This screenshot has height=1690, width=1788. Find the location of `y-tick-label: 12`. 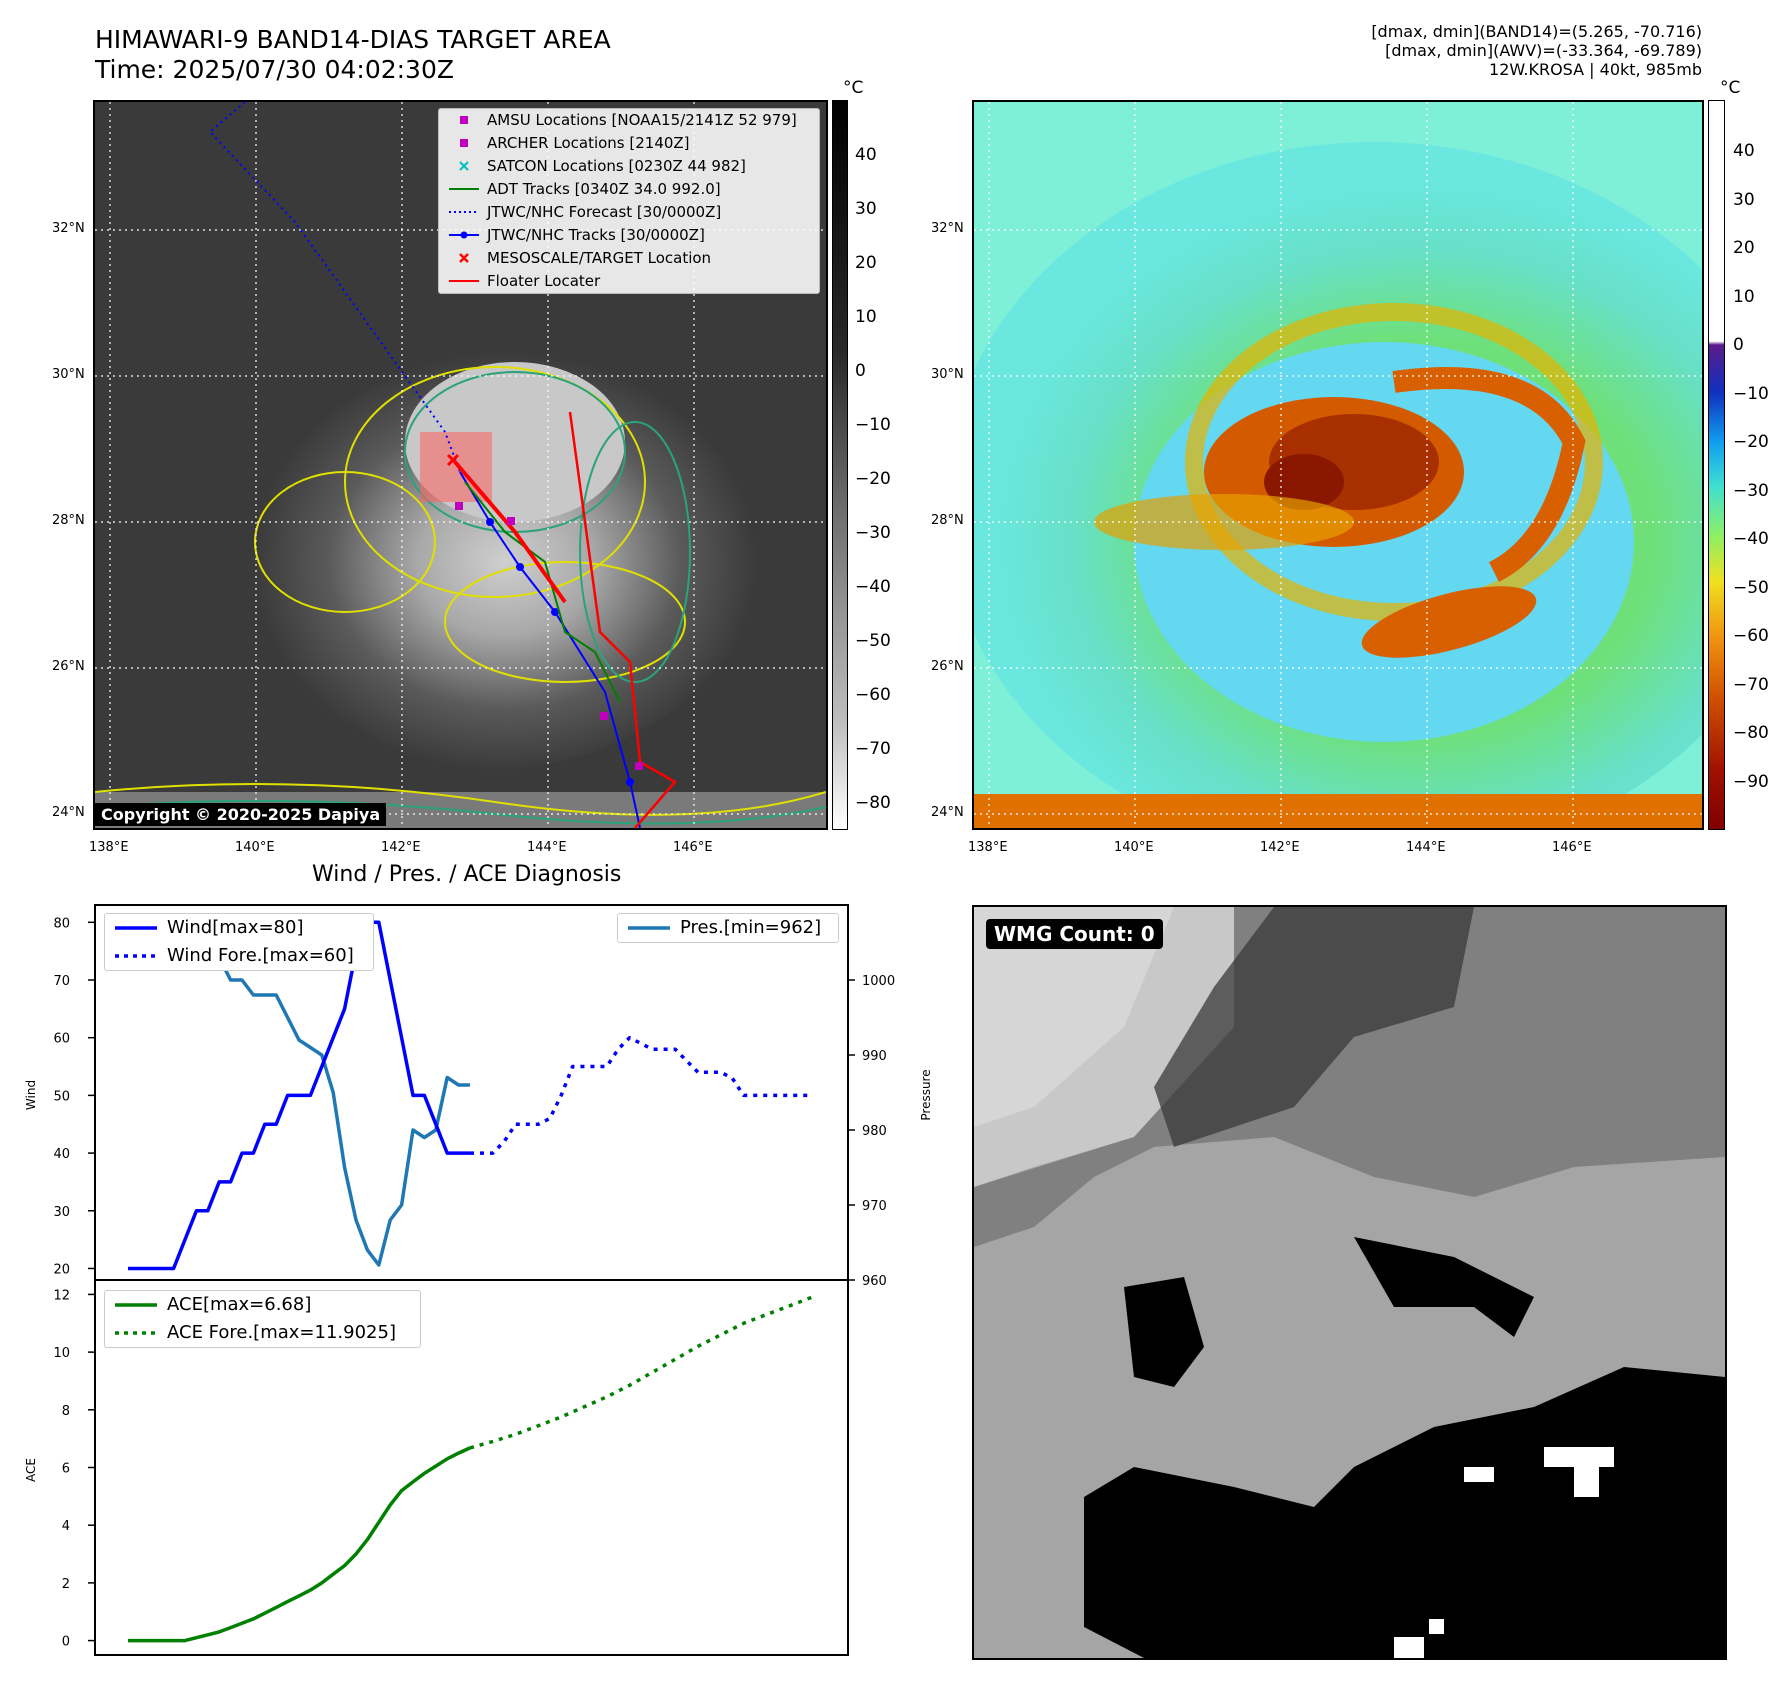

y-tick-label: 12 is located at coordinates (61, 1295).